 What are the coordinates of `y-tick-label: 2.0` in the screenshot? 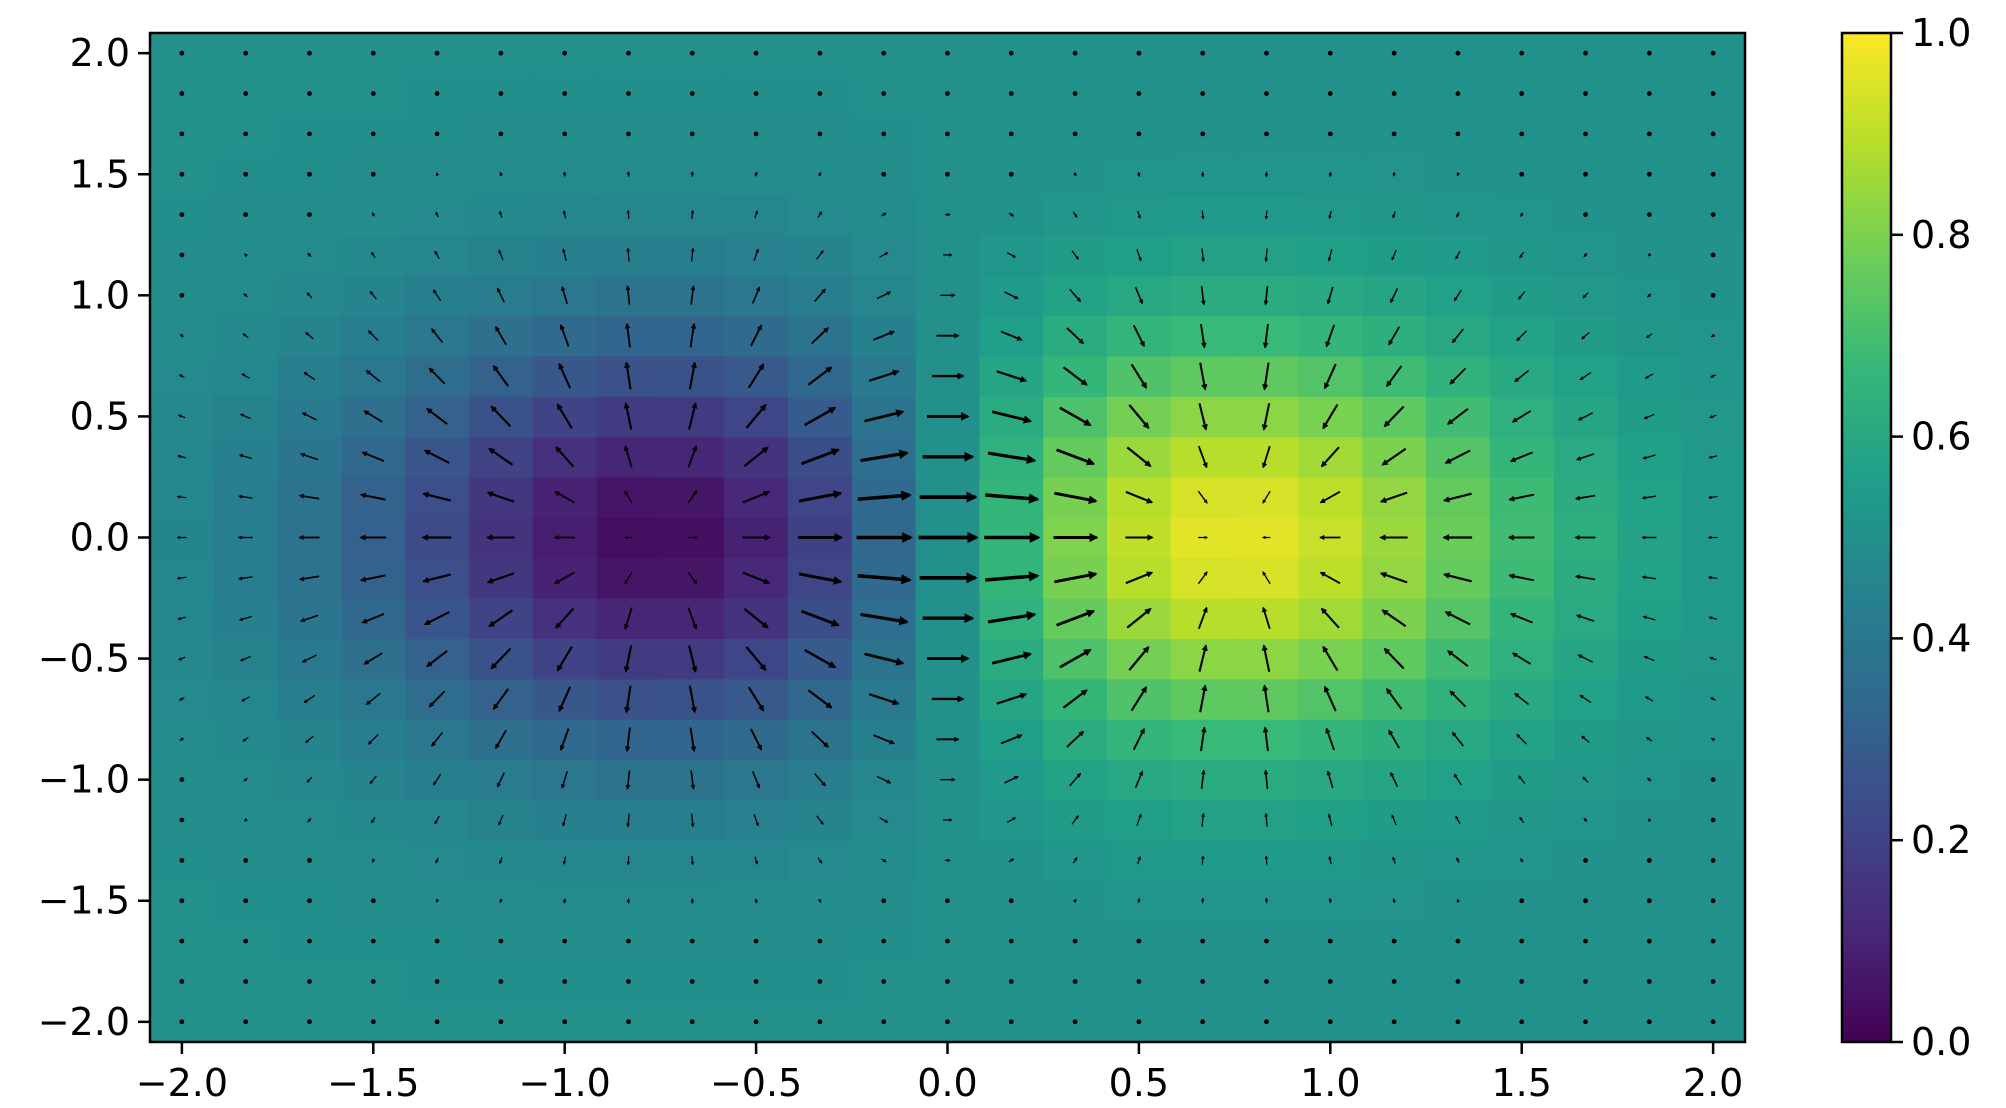 It's located at (100, 53).